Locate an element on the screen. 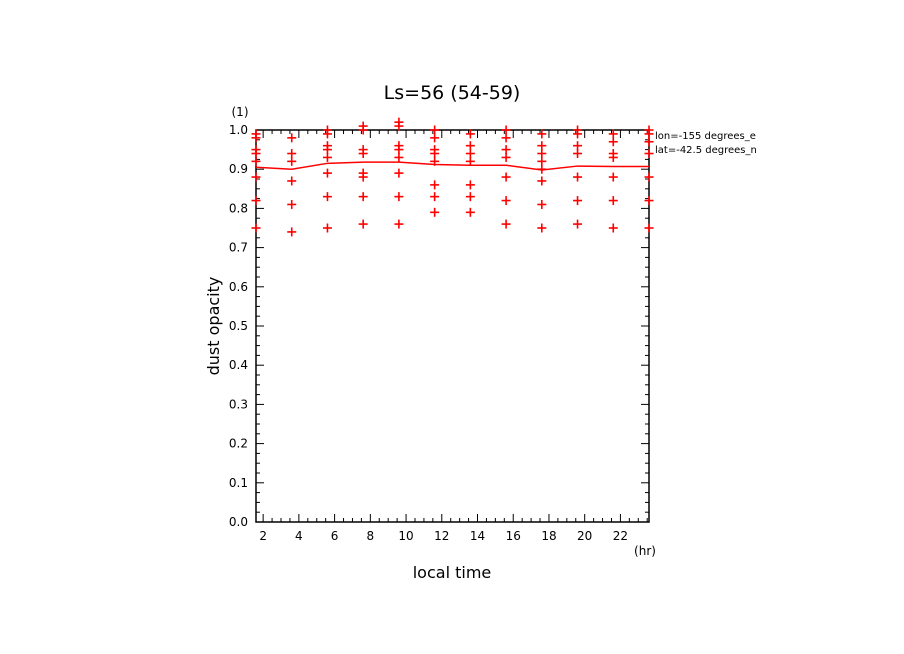  y-unit-label: (1) is located at coordinates (240, 112).